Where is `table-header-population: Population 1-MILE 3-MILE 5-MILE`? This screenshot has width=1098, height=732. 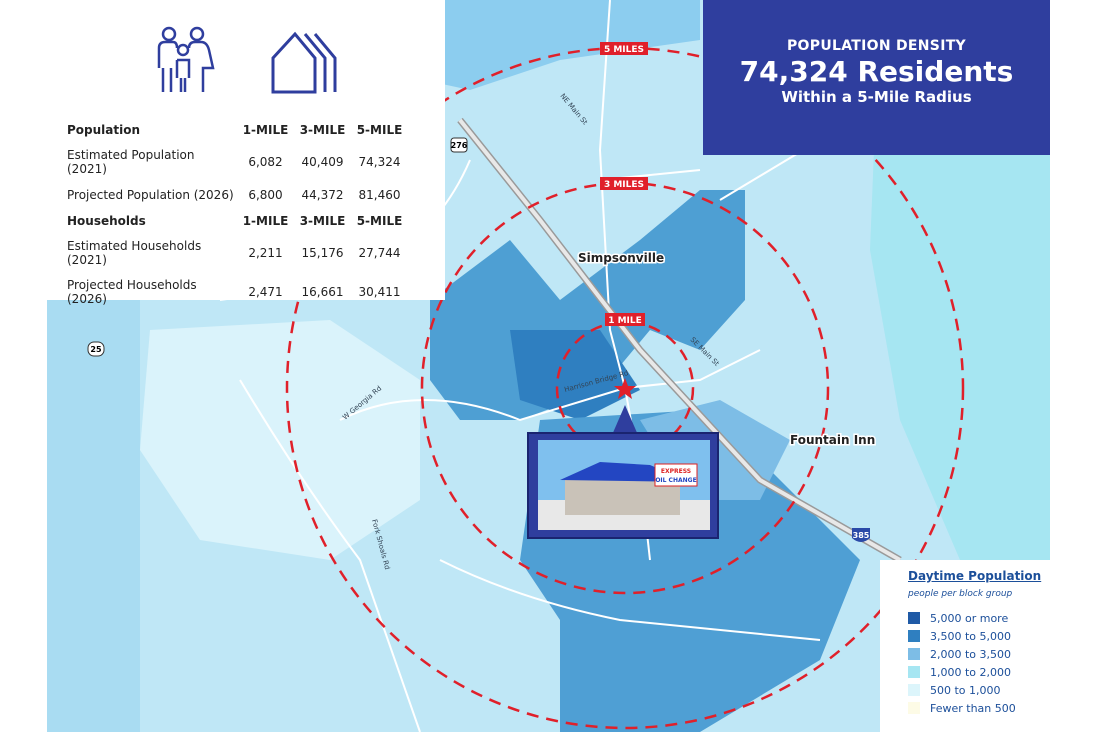
table-header-population: Population 1-MILE 3-MILE 5-MILE is located at coordinates (235, 129).